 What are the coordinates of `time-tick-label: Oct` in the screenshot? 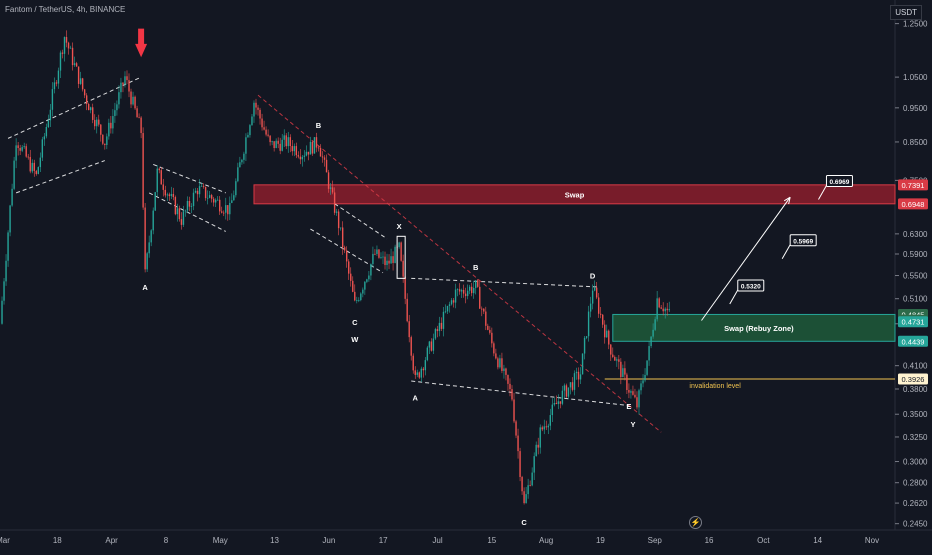 It's located at (763, 540).